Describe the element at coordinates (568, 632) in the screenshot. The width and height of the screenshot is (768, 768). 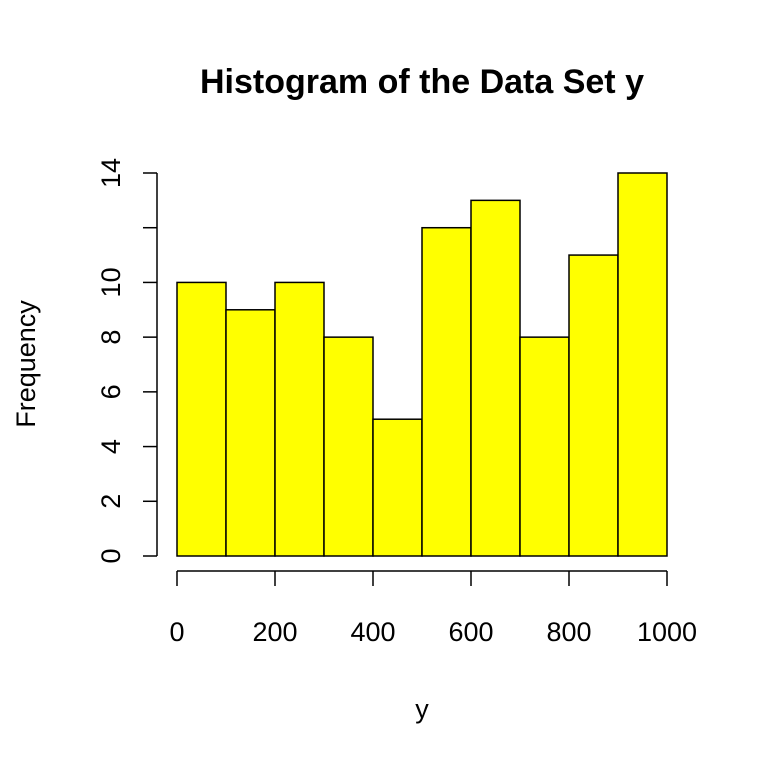
I see `x-tick-label-800: 800` at that location.